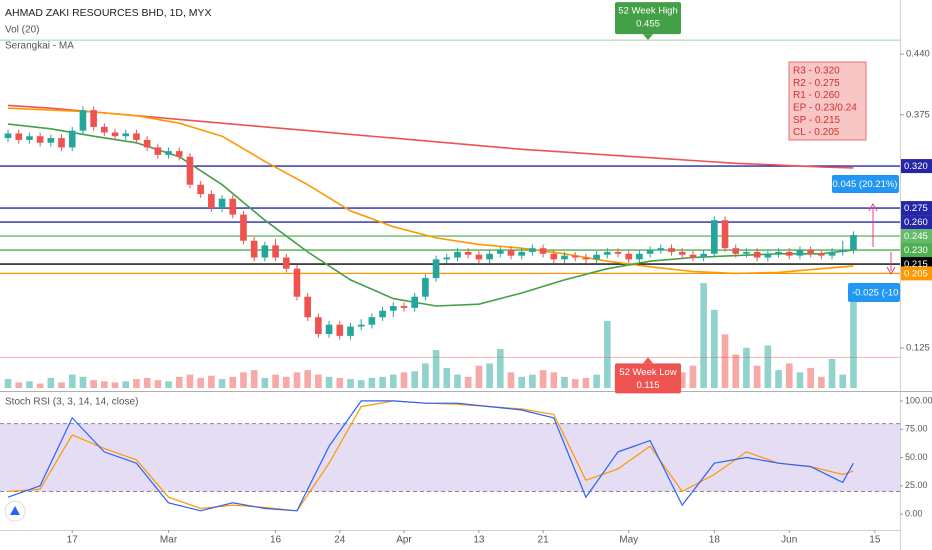 This screenshot has height=550, width=932. I want to click on x-tick-label: May, so click(628, 540).